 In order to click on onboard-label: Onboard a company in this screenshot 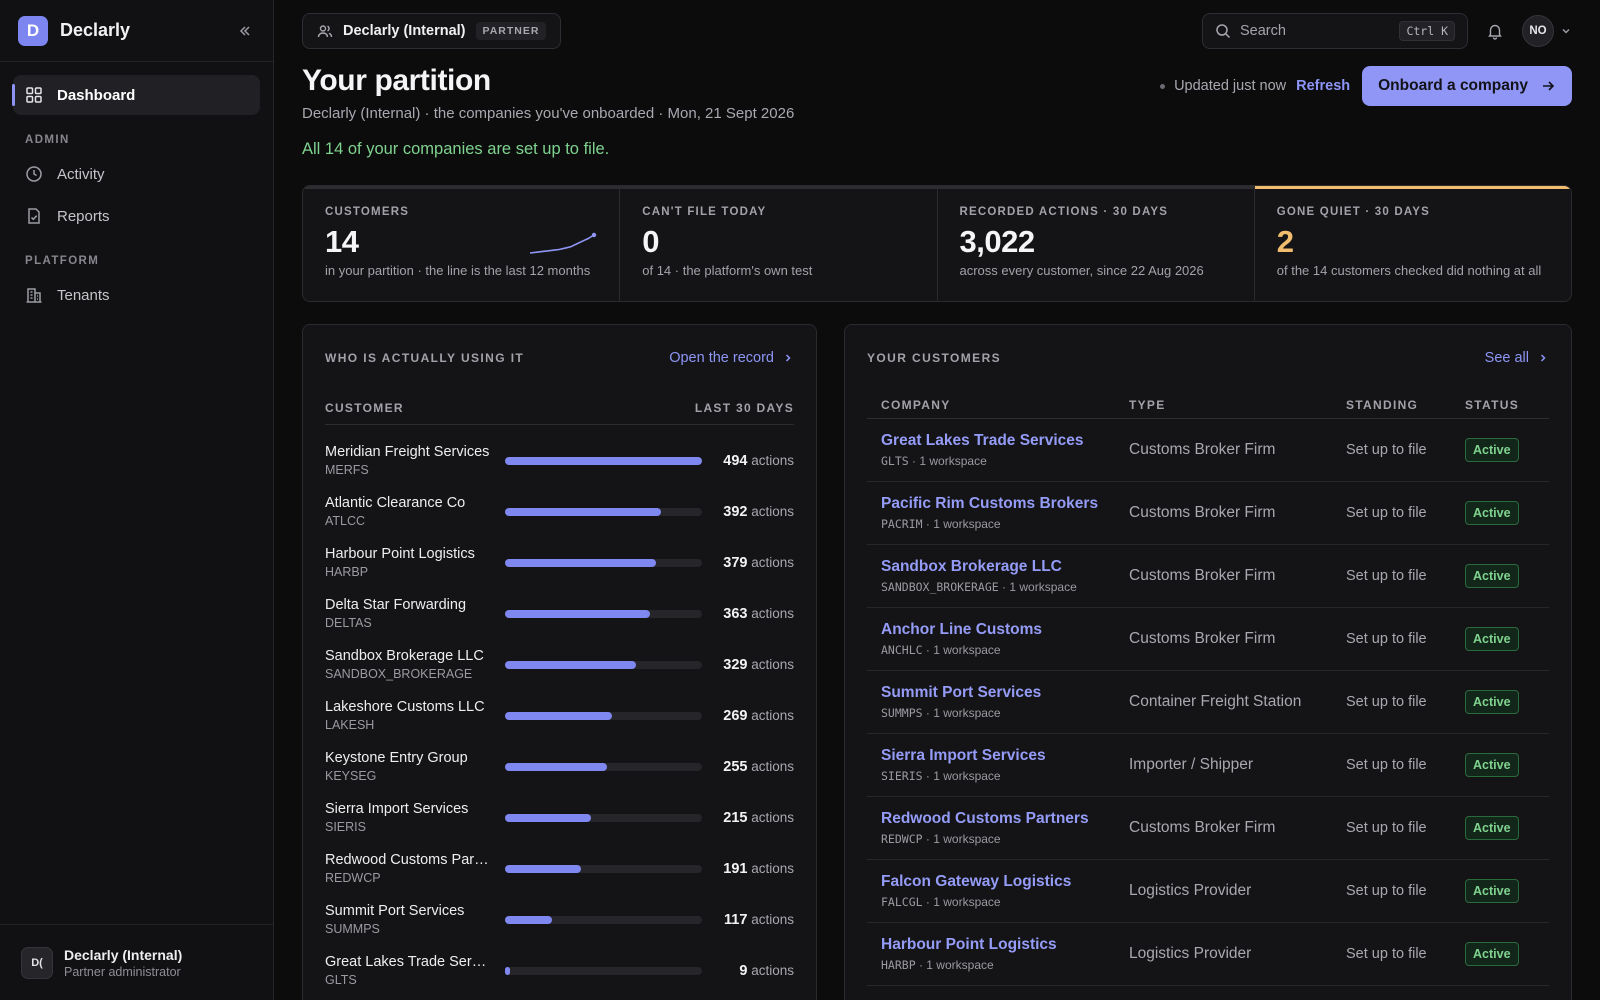, I will do `click(1453, 85)`.